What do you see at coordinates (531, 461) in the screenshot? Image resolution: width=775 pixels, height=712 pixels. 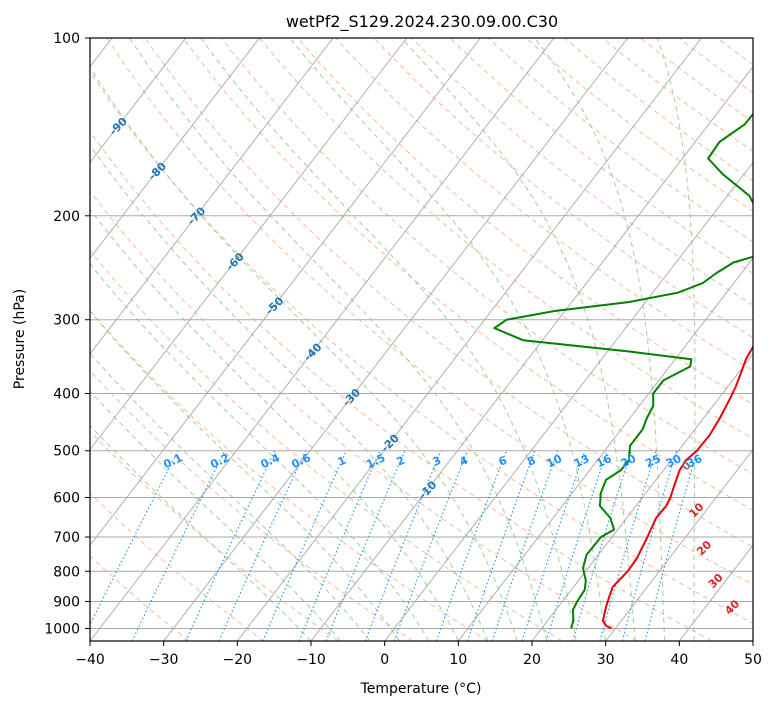 I see `mixing-ratio-label: 8` at bounding box center [531, 461].